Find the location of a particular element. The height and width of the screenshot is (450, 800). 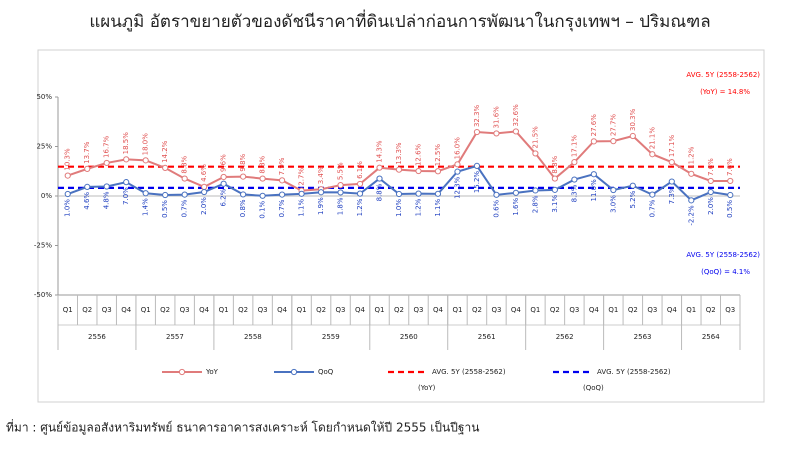

data-label: 8.8% is located at coordinates (380, 192).